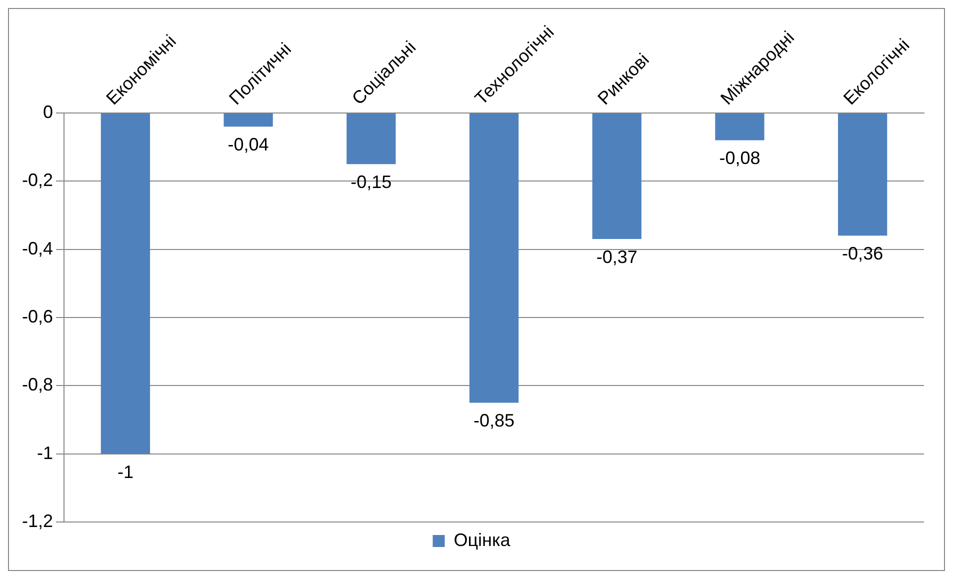  I want to click on y-tick-label: -0,4, so click(38, 248).